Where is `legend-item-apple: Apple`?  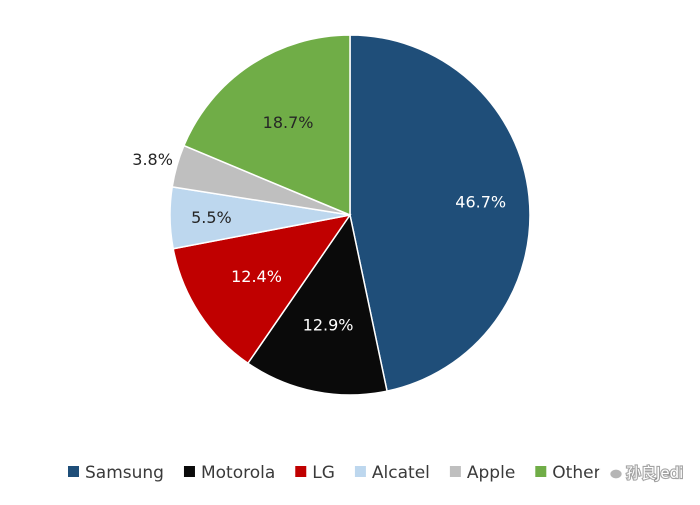
legend-item-apple: Apple is located at coordinates (482, 473).